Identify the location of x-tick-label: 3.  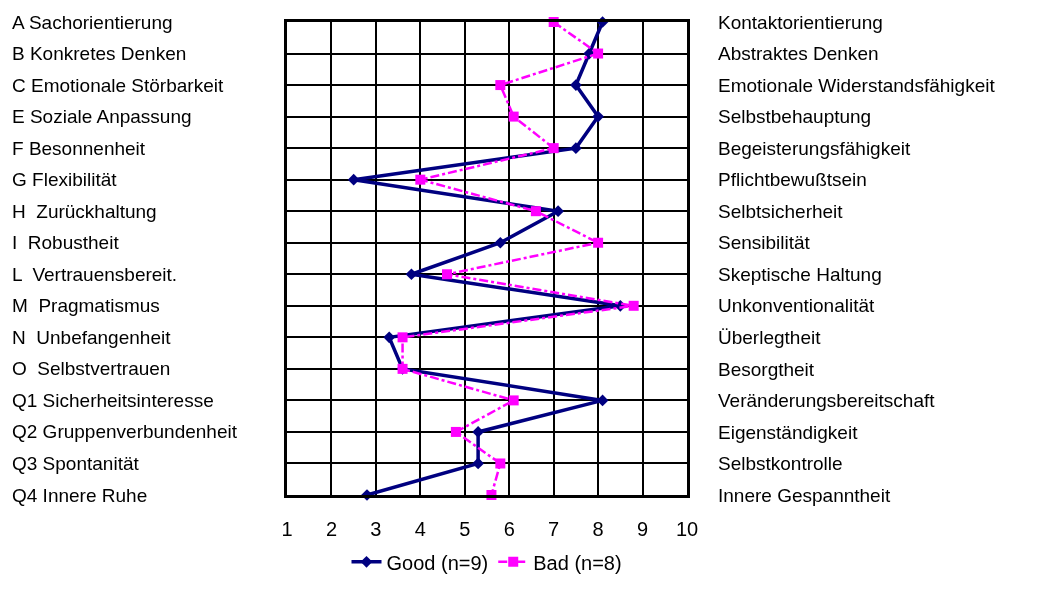
(376, 528).